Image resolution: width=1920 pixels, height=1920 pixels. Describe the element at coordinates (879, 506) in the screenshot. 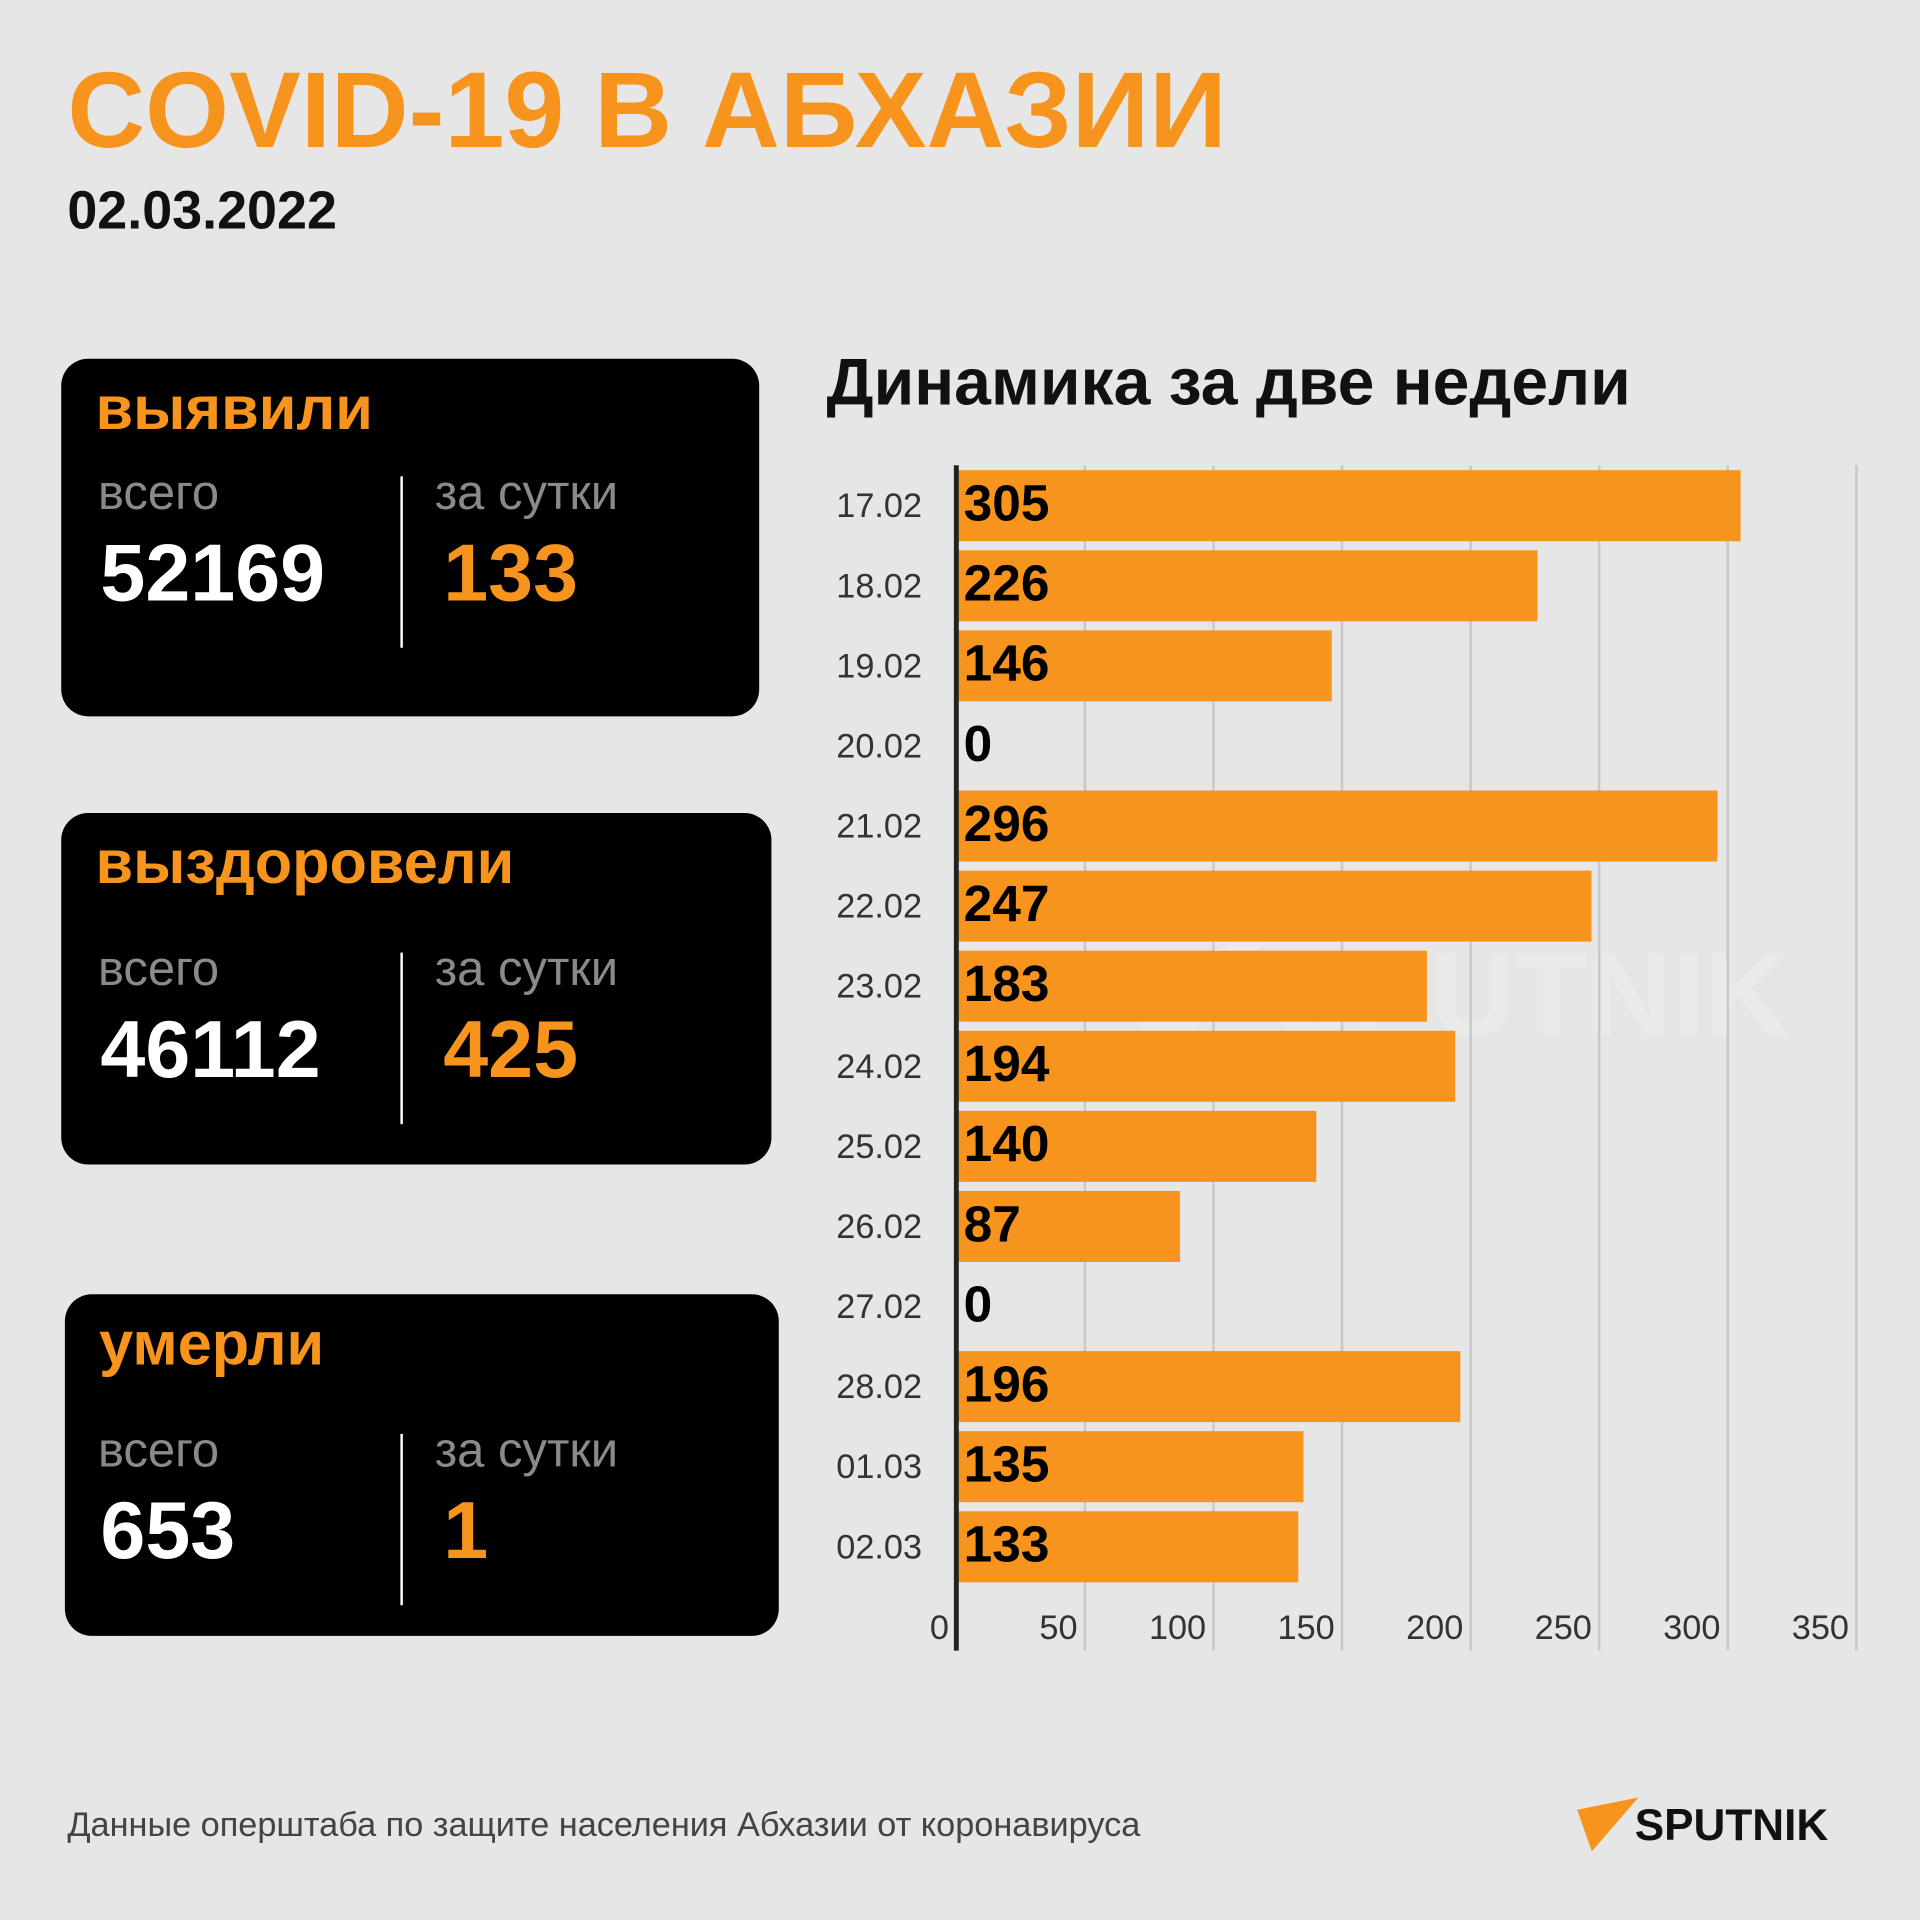

I see `y-tick-label: 17.02` at that location.